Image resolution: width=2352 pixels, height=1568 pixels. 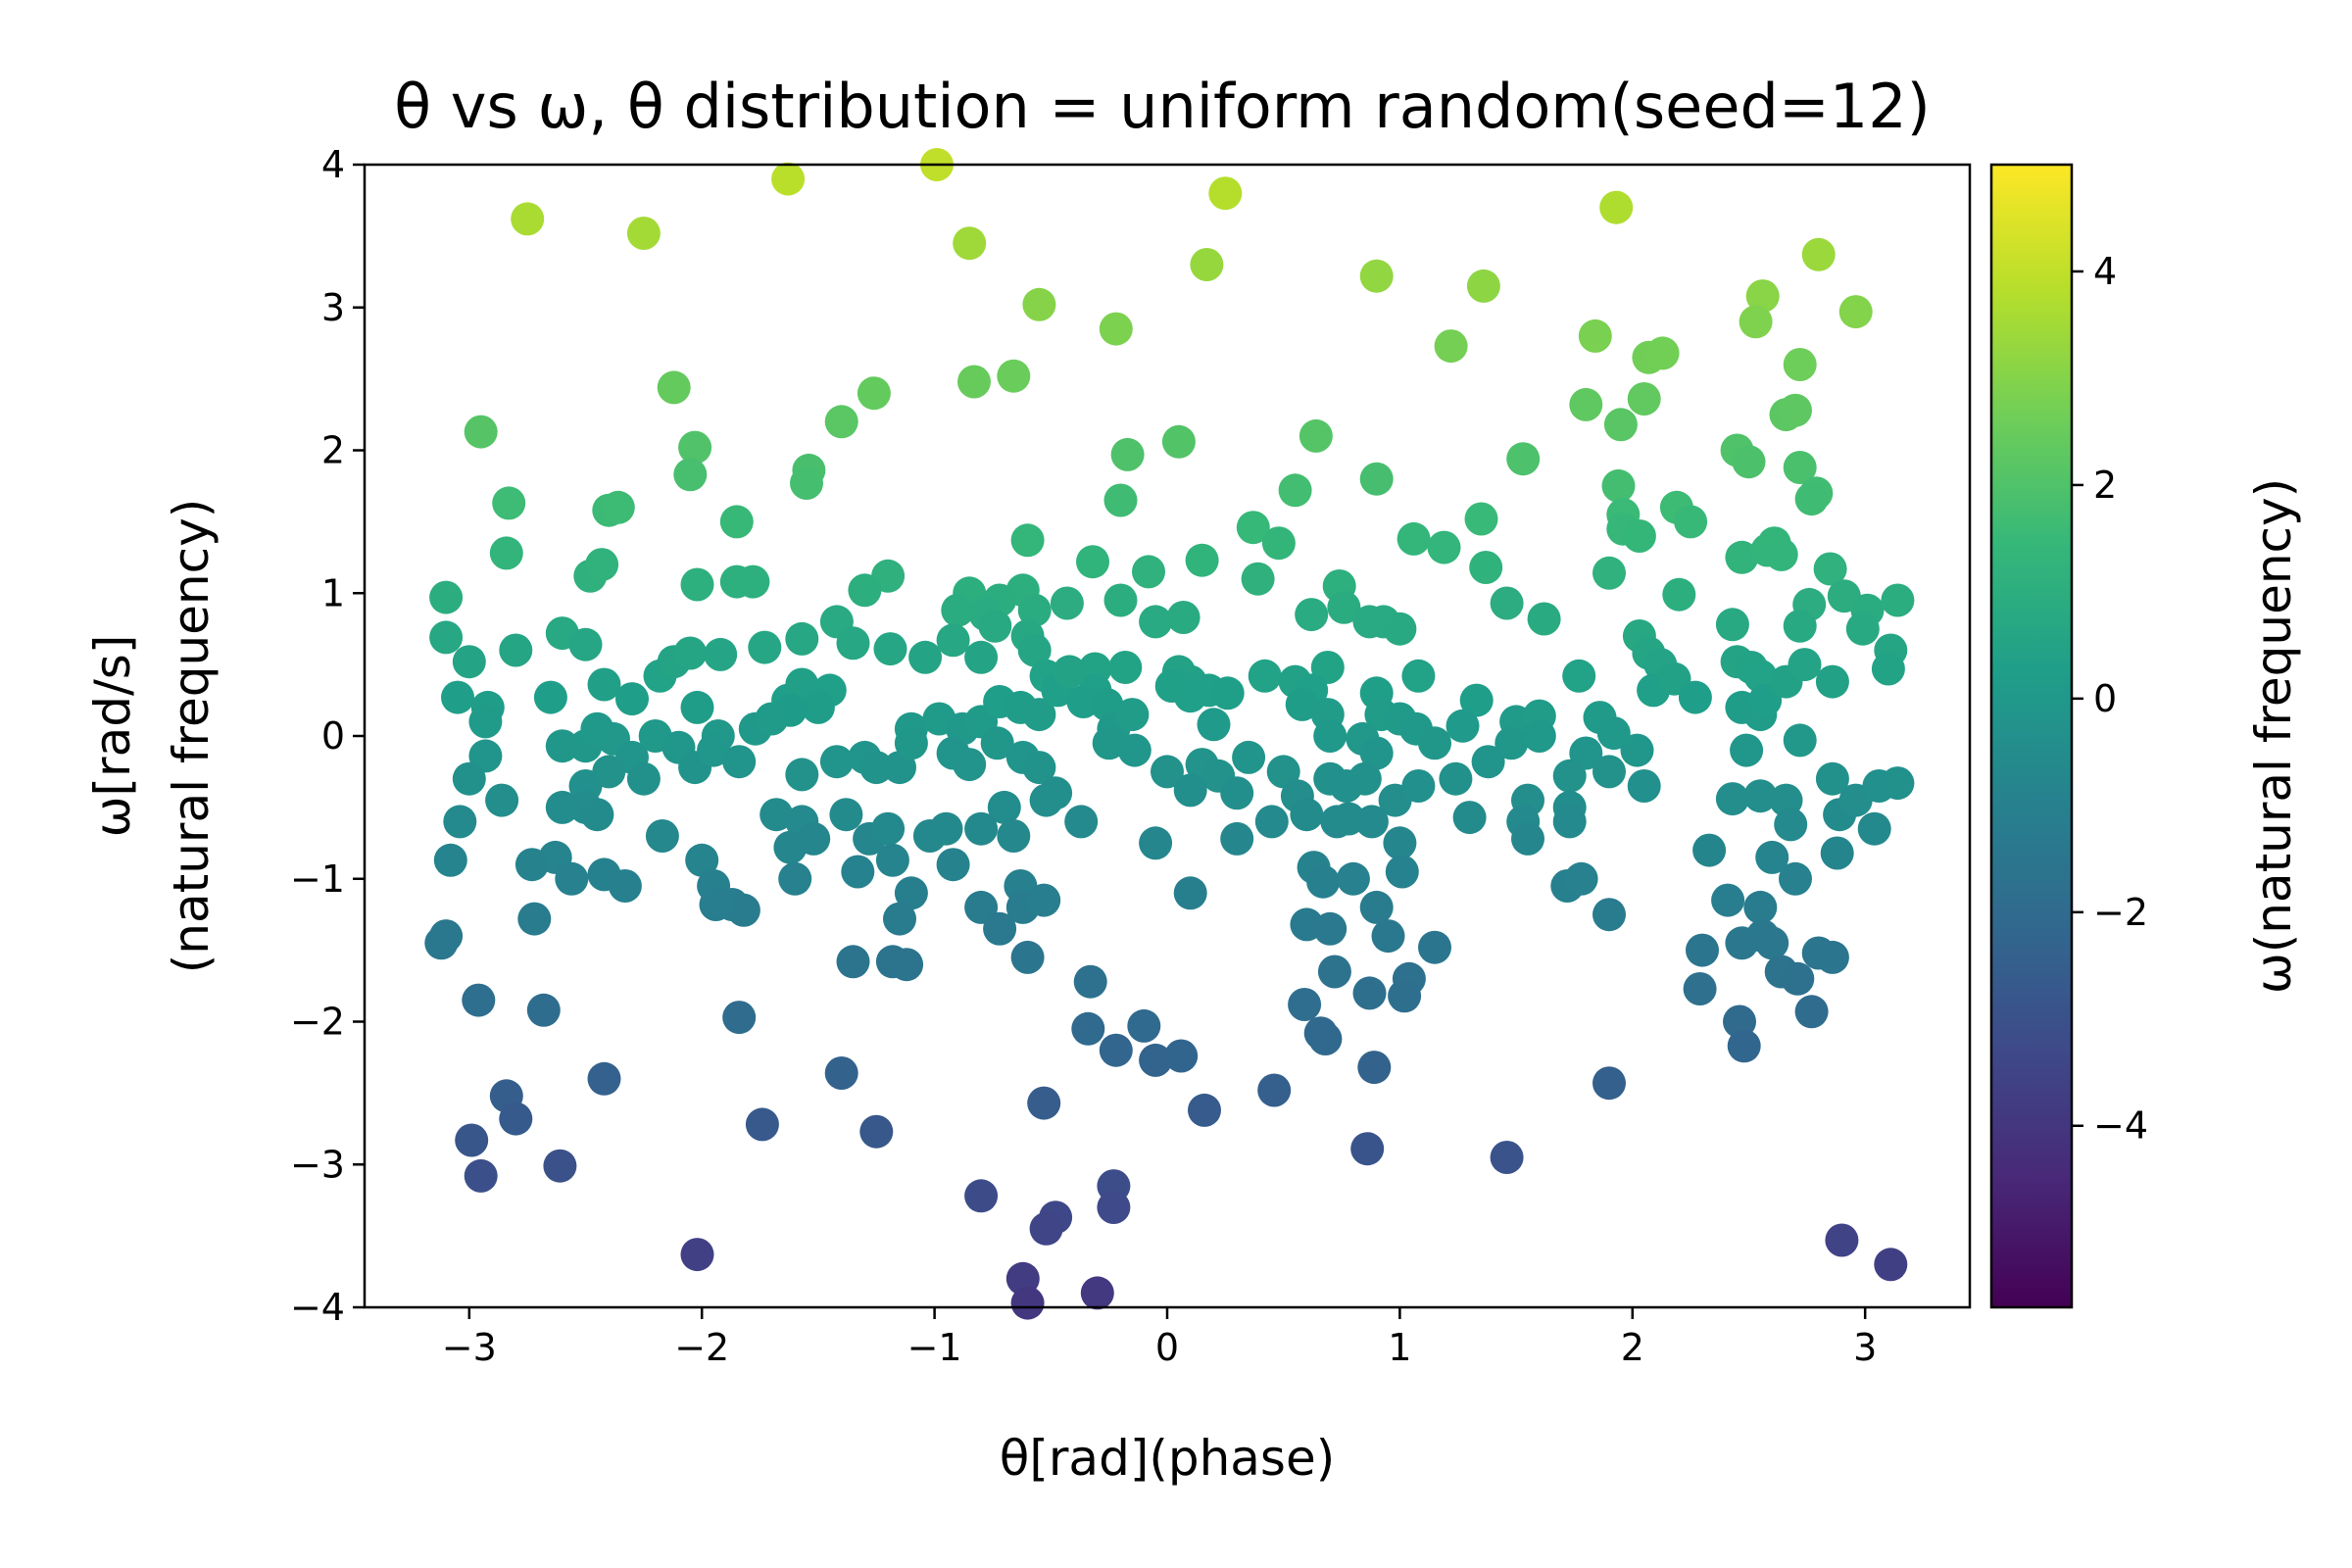 I want to click on x-tick-label: −3, so click(x=470, y=1347).